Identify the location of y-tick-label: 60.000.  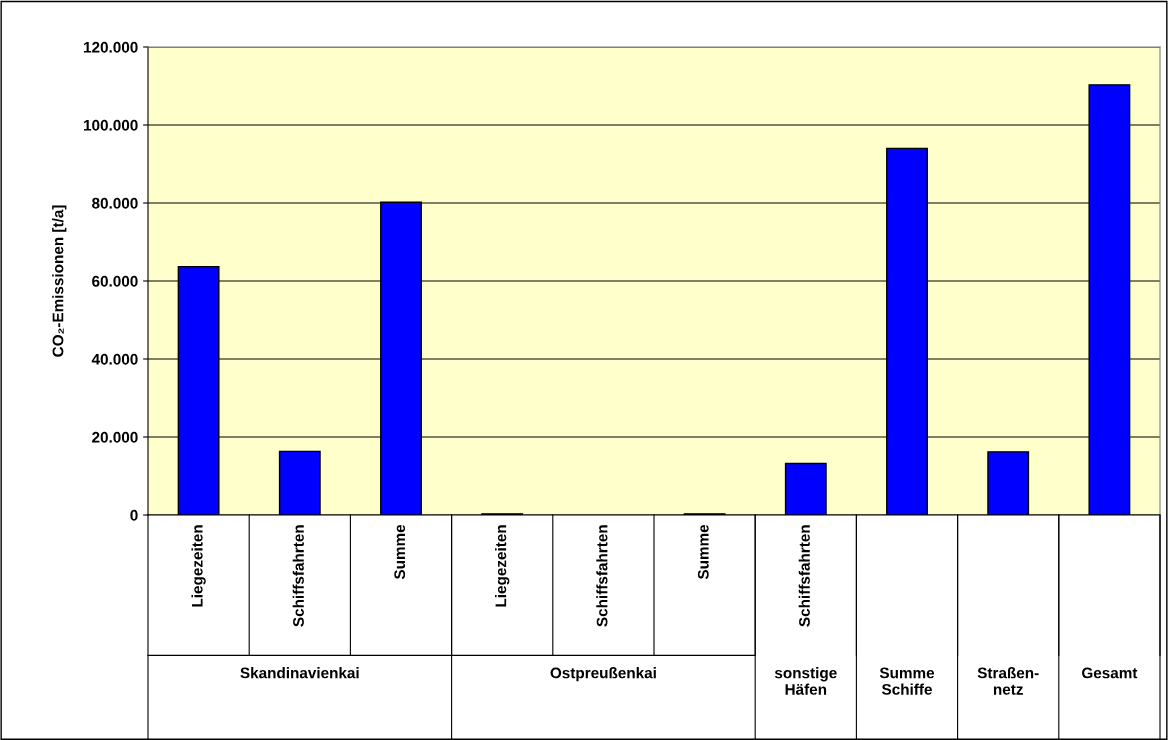
(115, 281).